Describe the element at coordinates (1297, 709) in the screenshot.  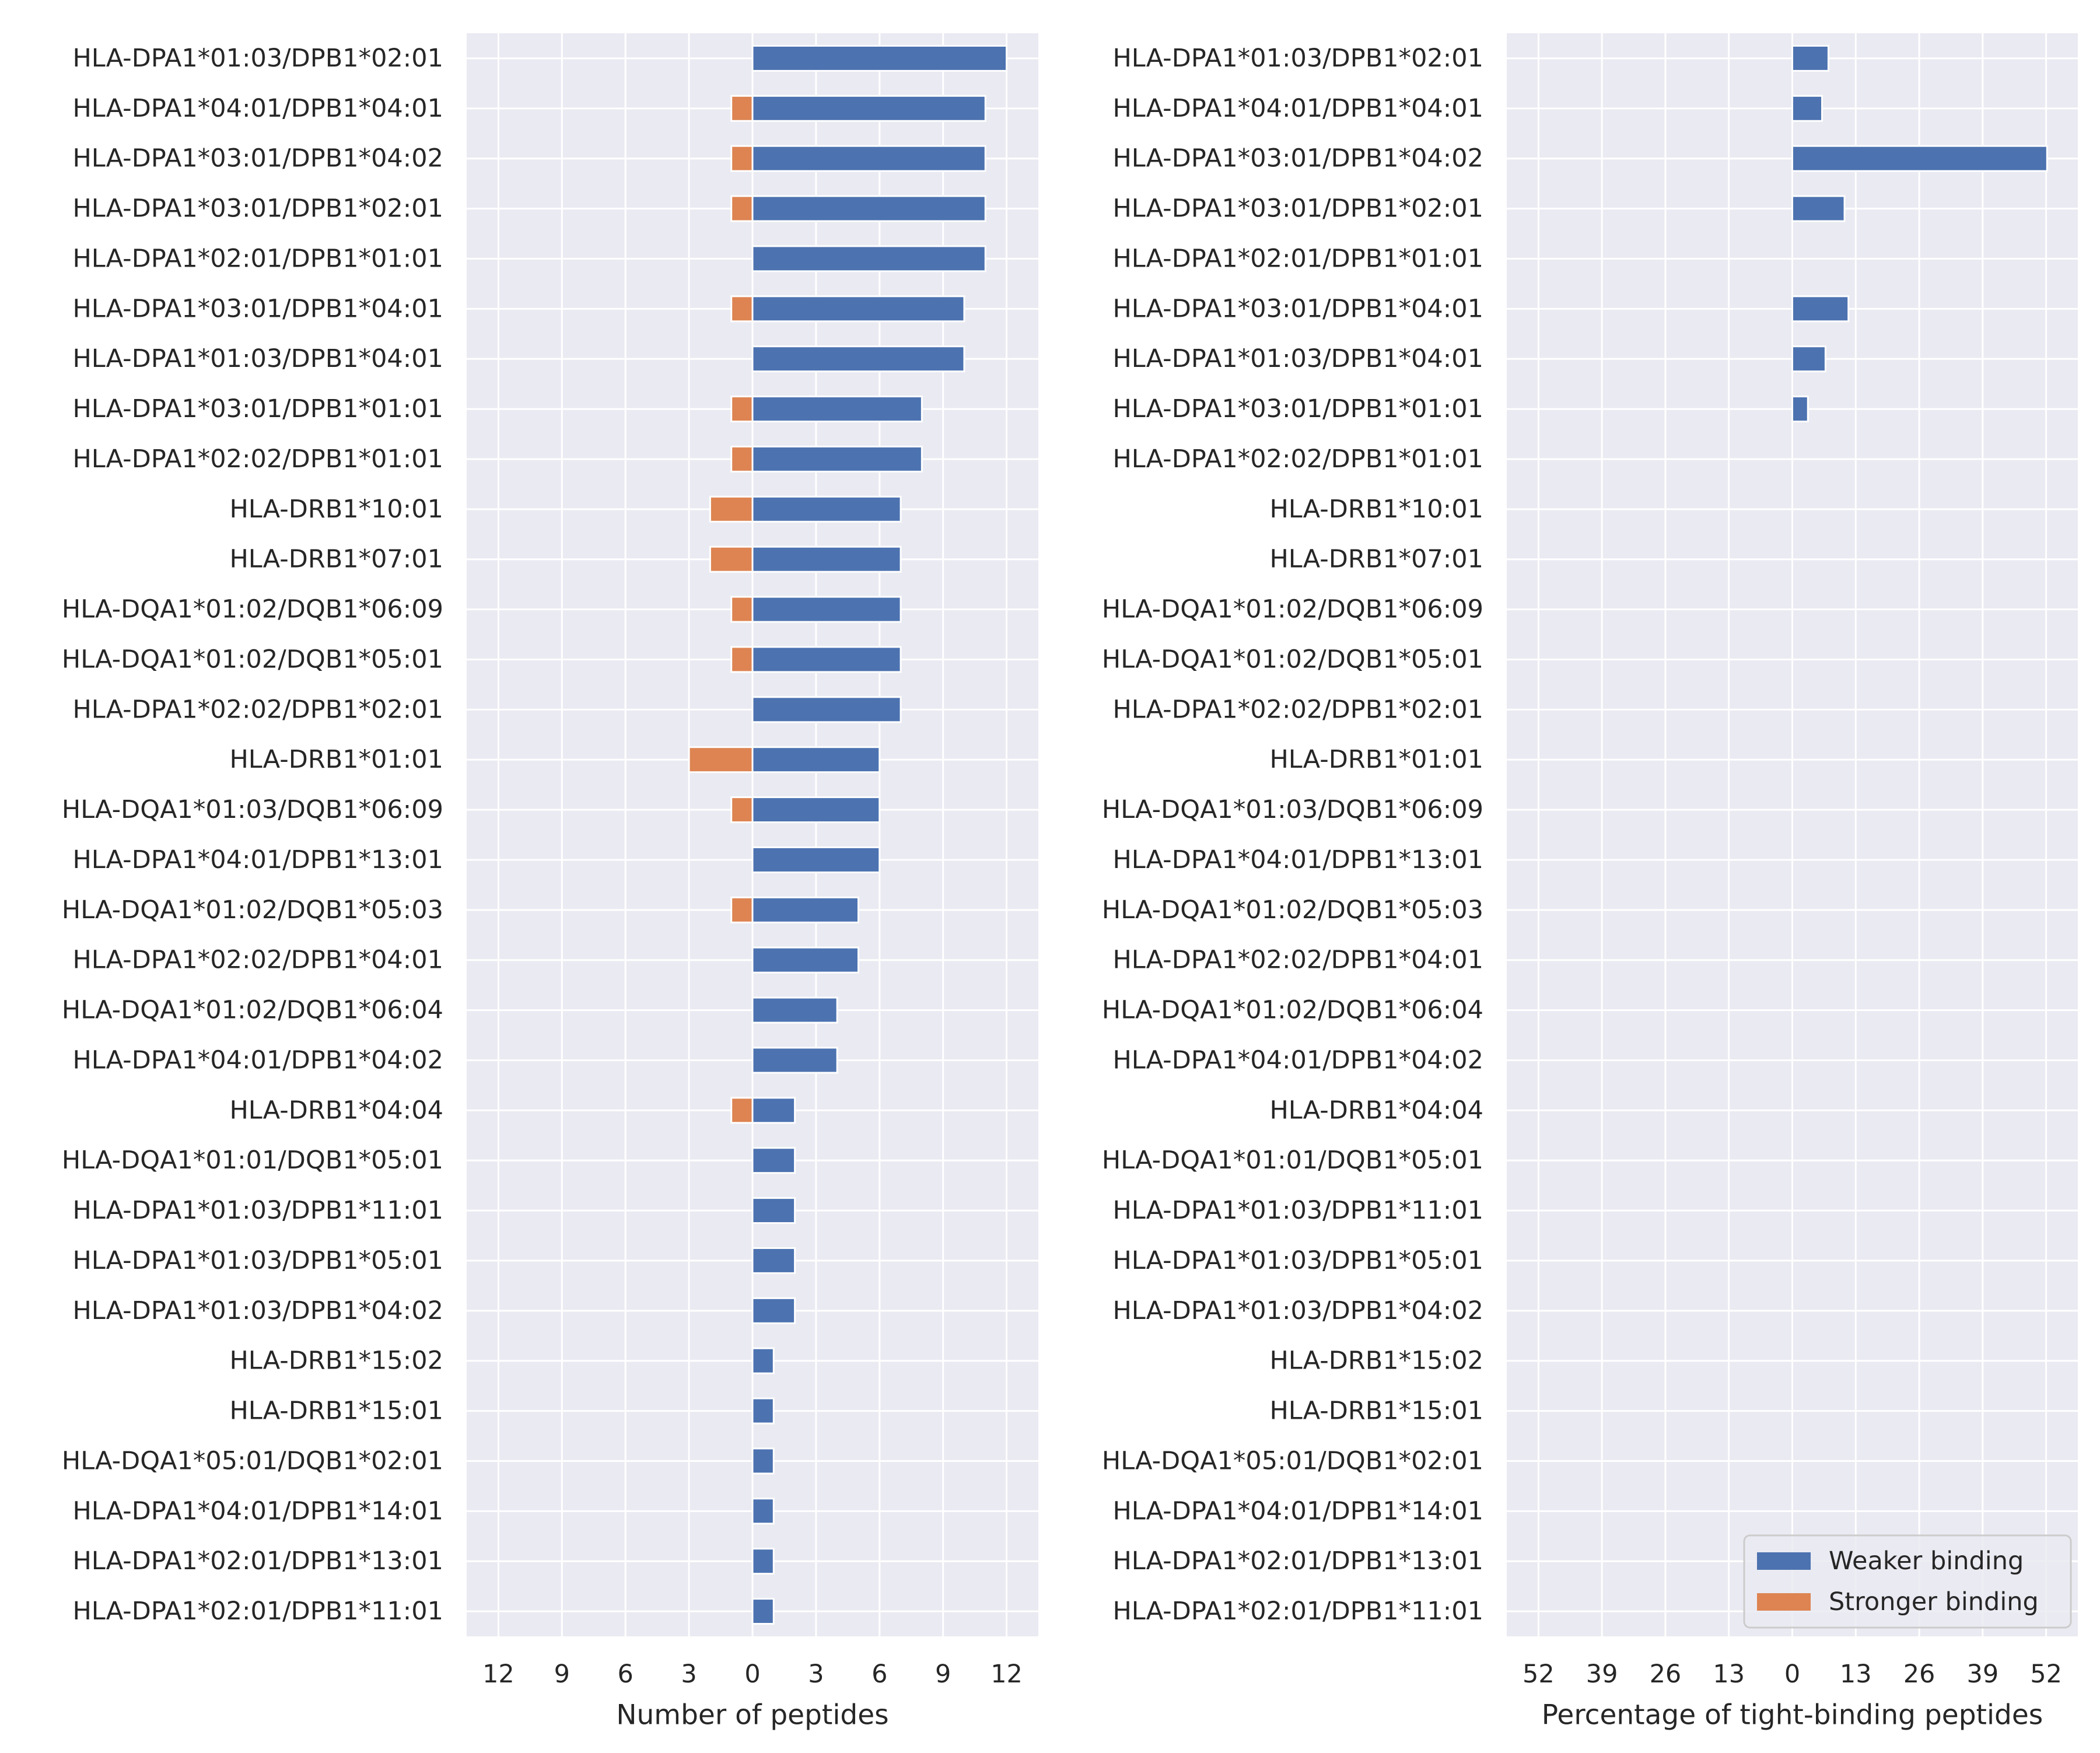
I see `y-tick-label: HLA-DPA1*02:02/DPB1*02:01` at that location.